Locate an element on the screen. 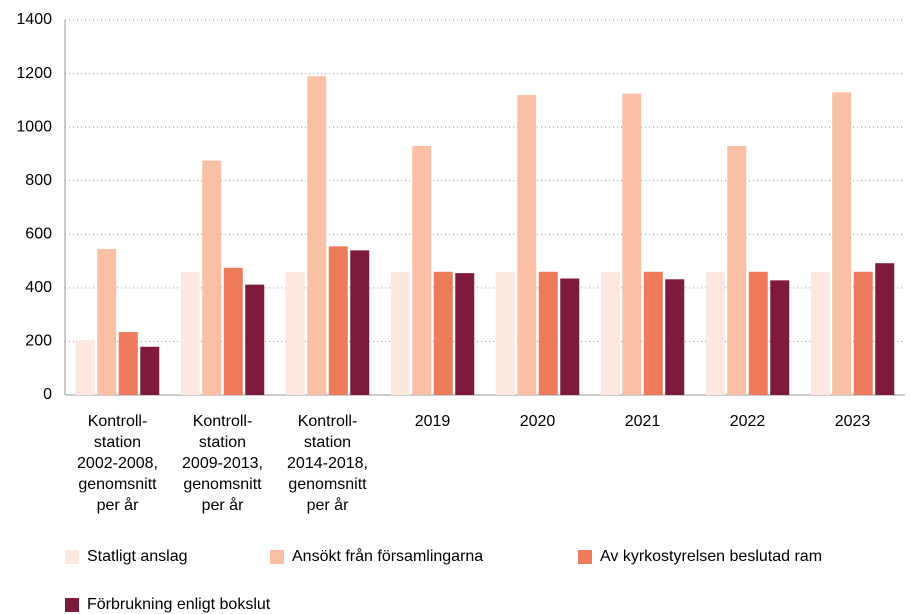 The image size is (910, 614). y-tick-label: 200 is located at coordinates (38, 341).